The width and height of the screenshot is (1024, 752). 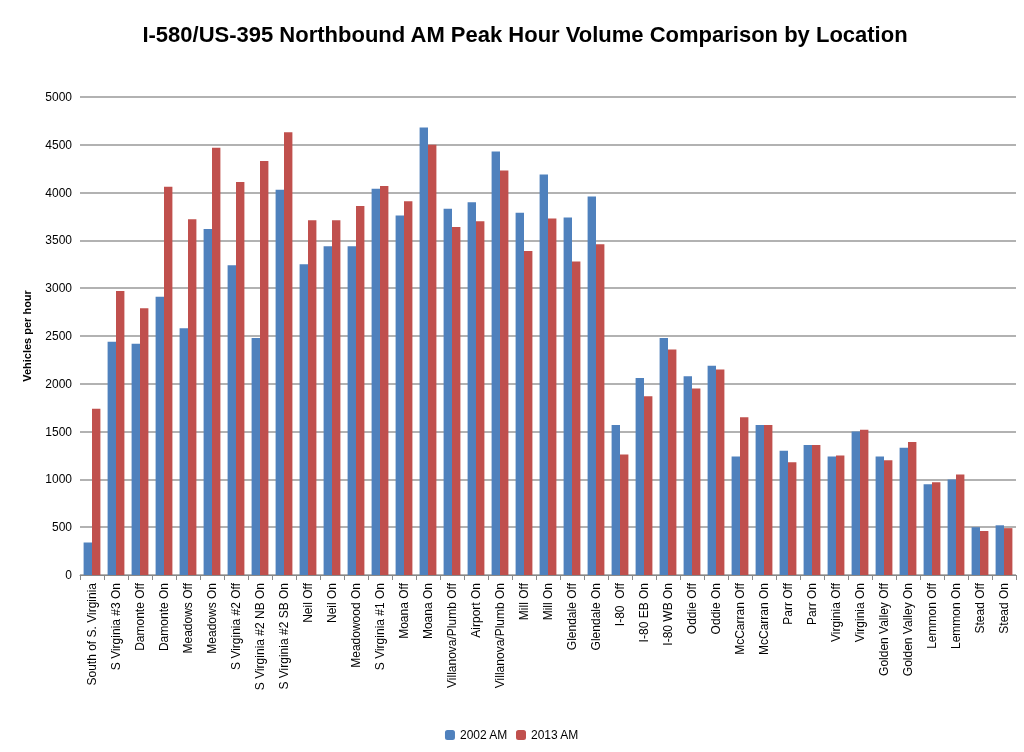 What do you see at coordinates (668, 614) in the screenshot?
I see `x-tick-label: I-80 WB On` at bounding box center [668, 614].